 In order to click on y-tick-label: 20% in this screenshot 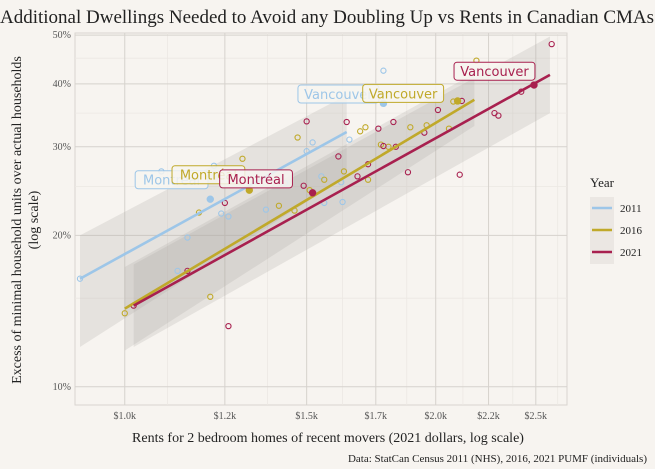, I will do `click(62, 235)`.